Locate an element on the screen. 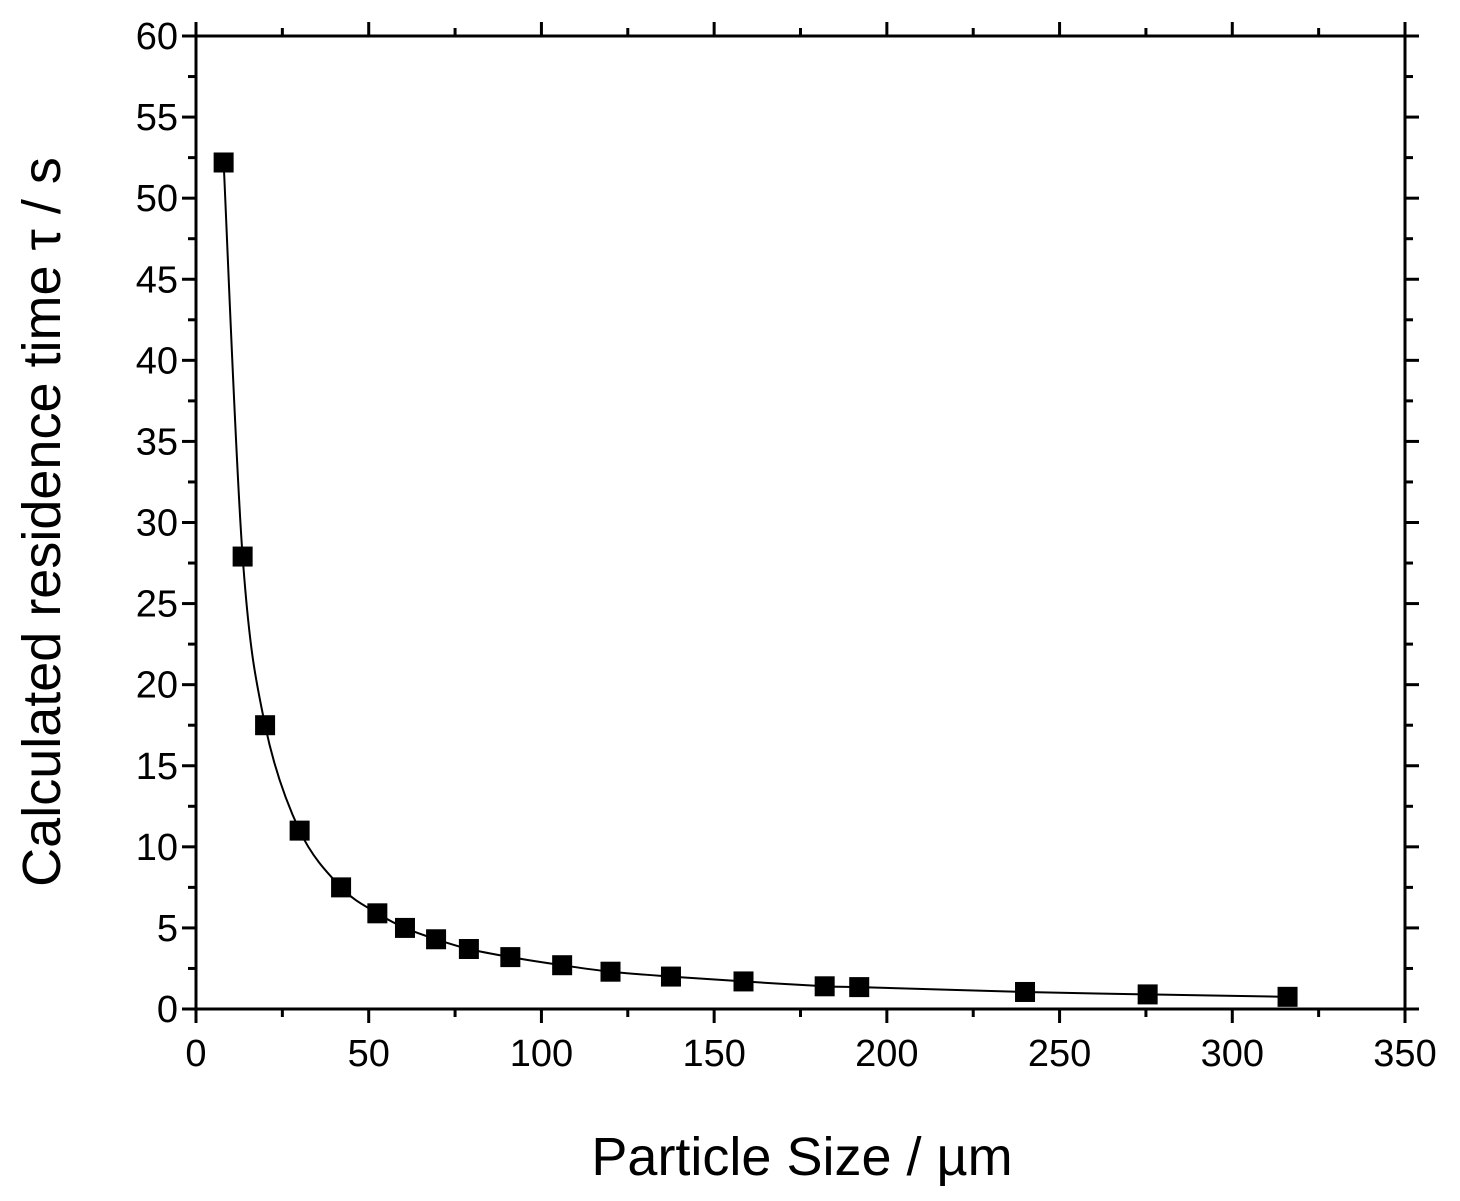 The height and width of the screenshot is (1201, 1460). x-tick-label: 0 is located at coordinates (195, 1054).